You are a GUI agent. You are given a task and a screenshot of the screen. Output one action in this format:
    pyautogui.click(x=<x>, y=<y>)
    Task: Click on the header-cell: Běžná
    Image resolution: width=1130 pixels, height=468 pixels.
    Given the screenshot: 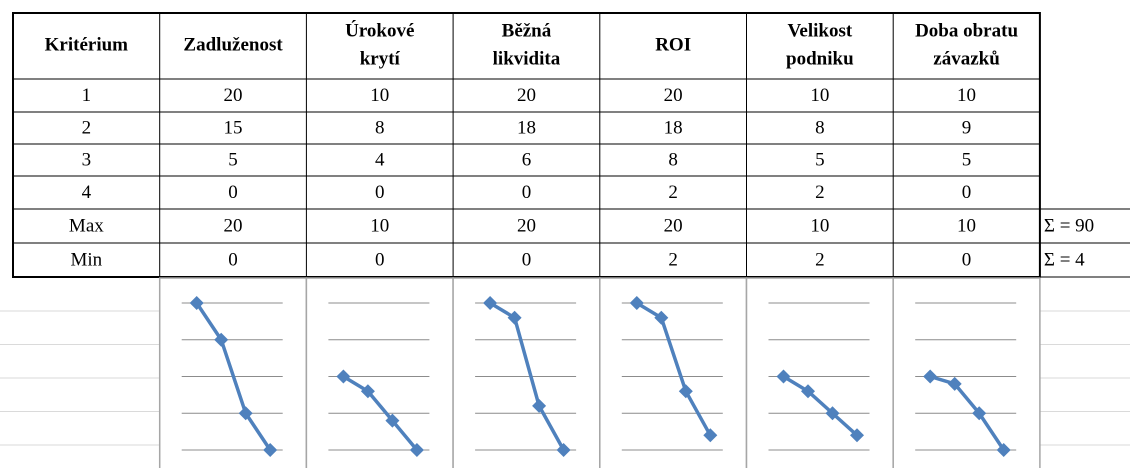 What is the action you would take?
    pyautogui.click(x=527, y=30)
    